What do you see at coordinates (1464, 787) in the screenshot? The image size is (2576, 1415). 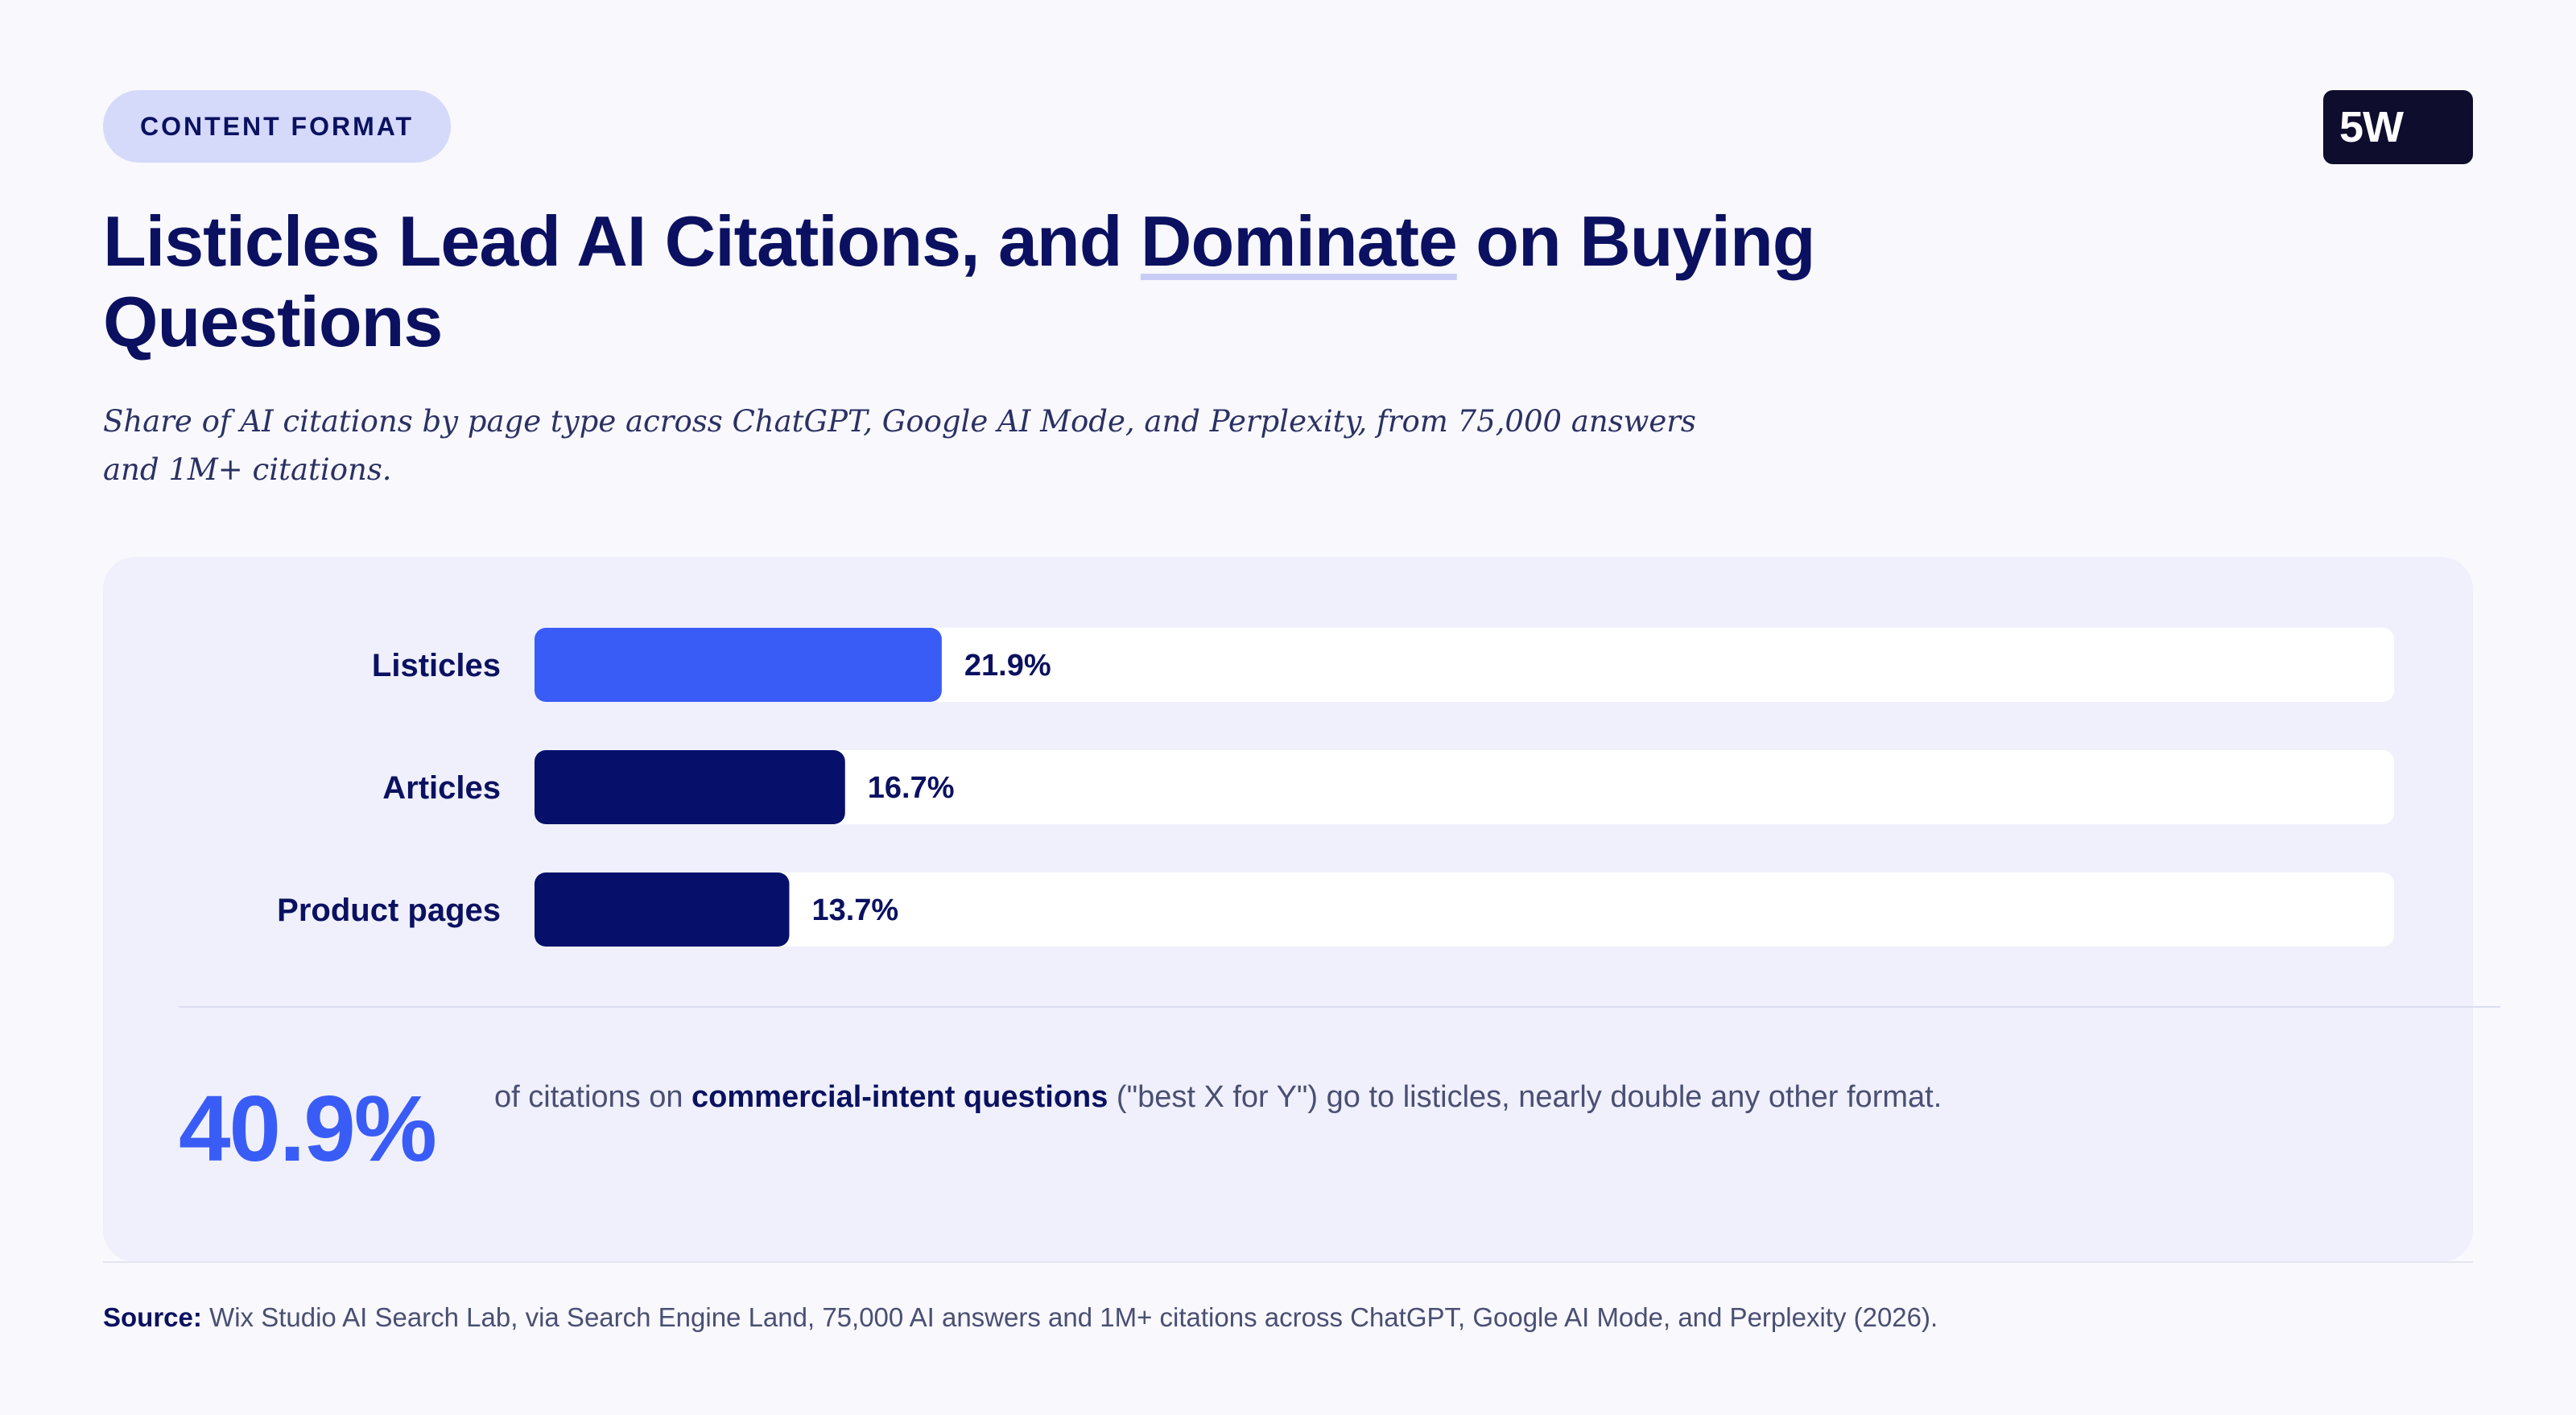 I see `bar-track-articles` at bounding box center [1464, 787].